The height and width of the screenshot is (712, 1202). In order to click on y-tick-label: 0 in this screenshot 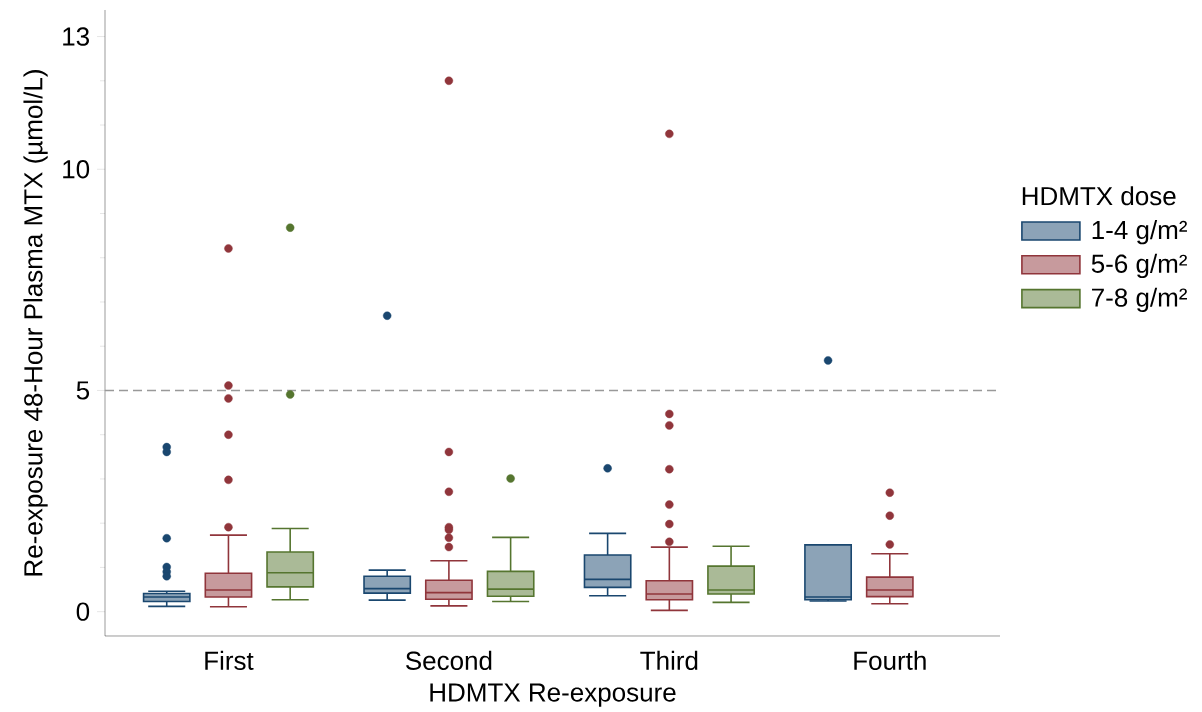, I will do `click(83, 611)`.